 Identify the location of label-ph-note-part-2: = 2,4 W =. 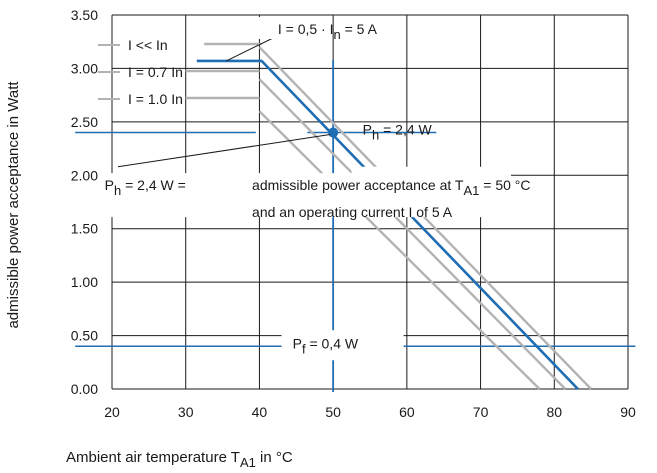
(153, 185).